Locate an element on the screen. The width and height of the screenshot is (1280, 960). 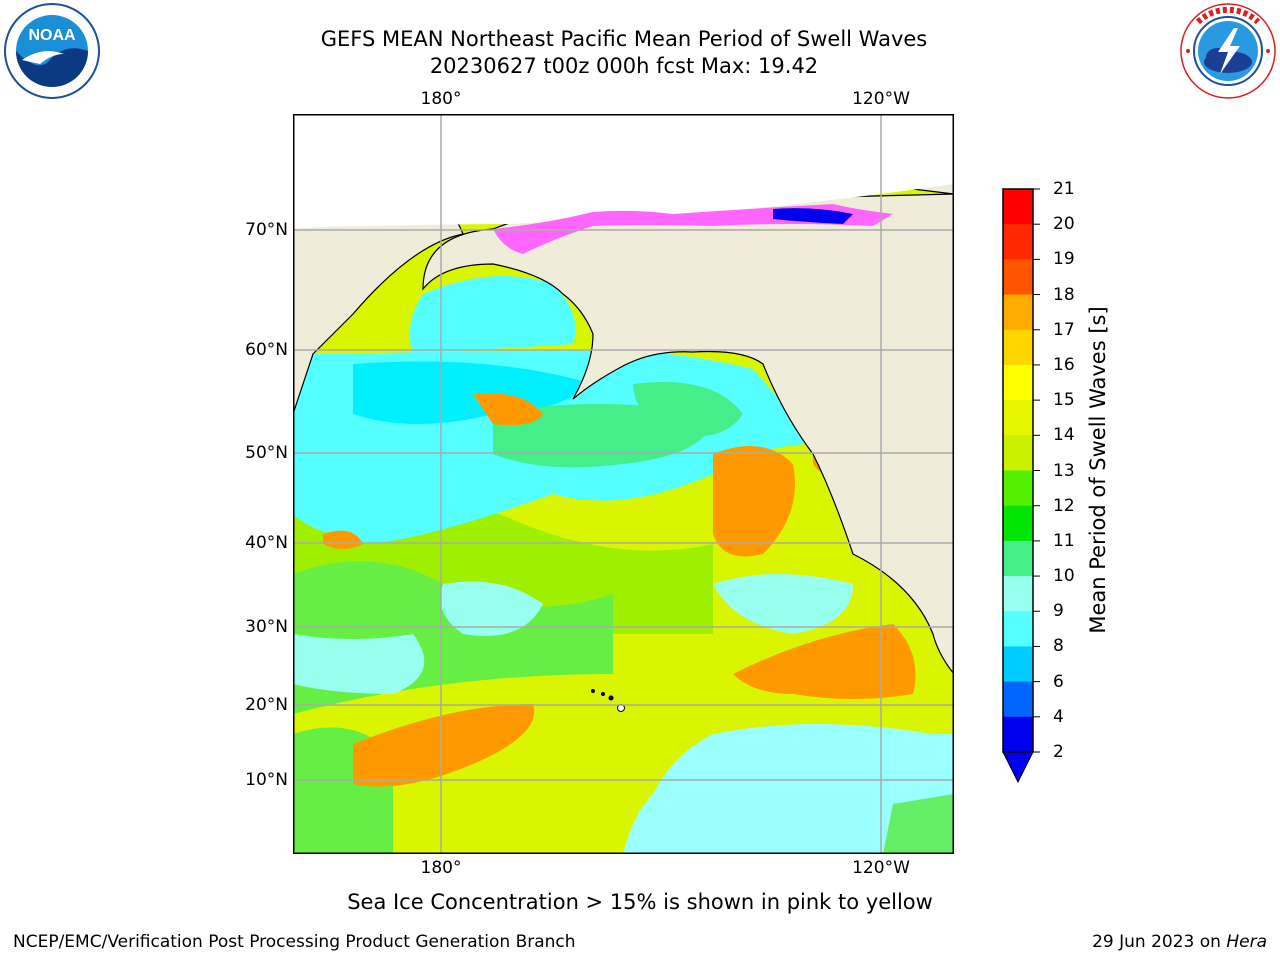
lat-label-70n: 70°N is located at coordinates (266, 230).